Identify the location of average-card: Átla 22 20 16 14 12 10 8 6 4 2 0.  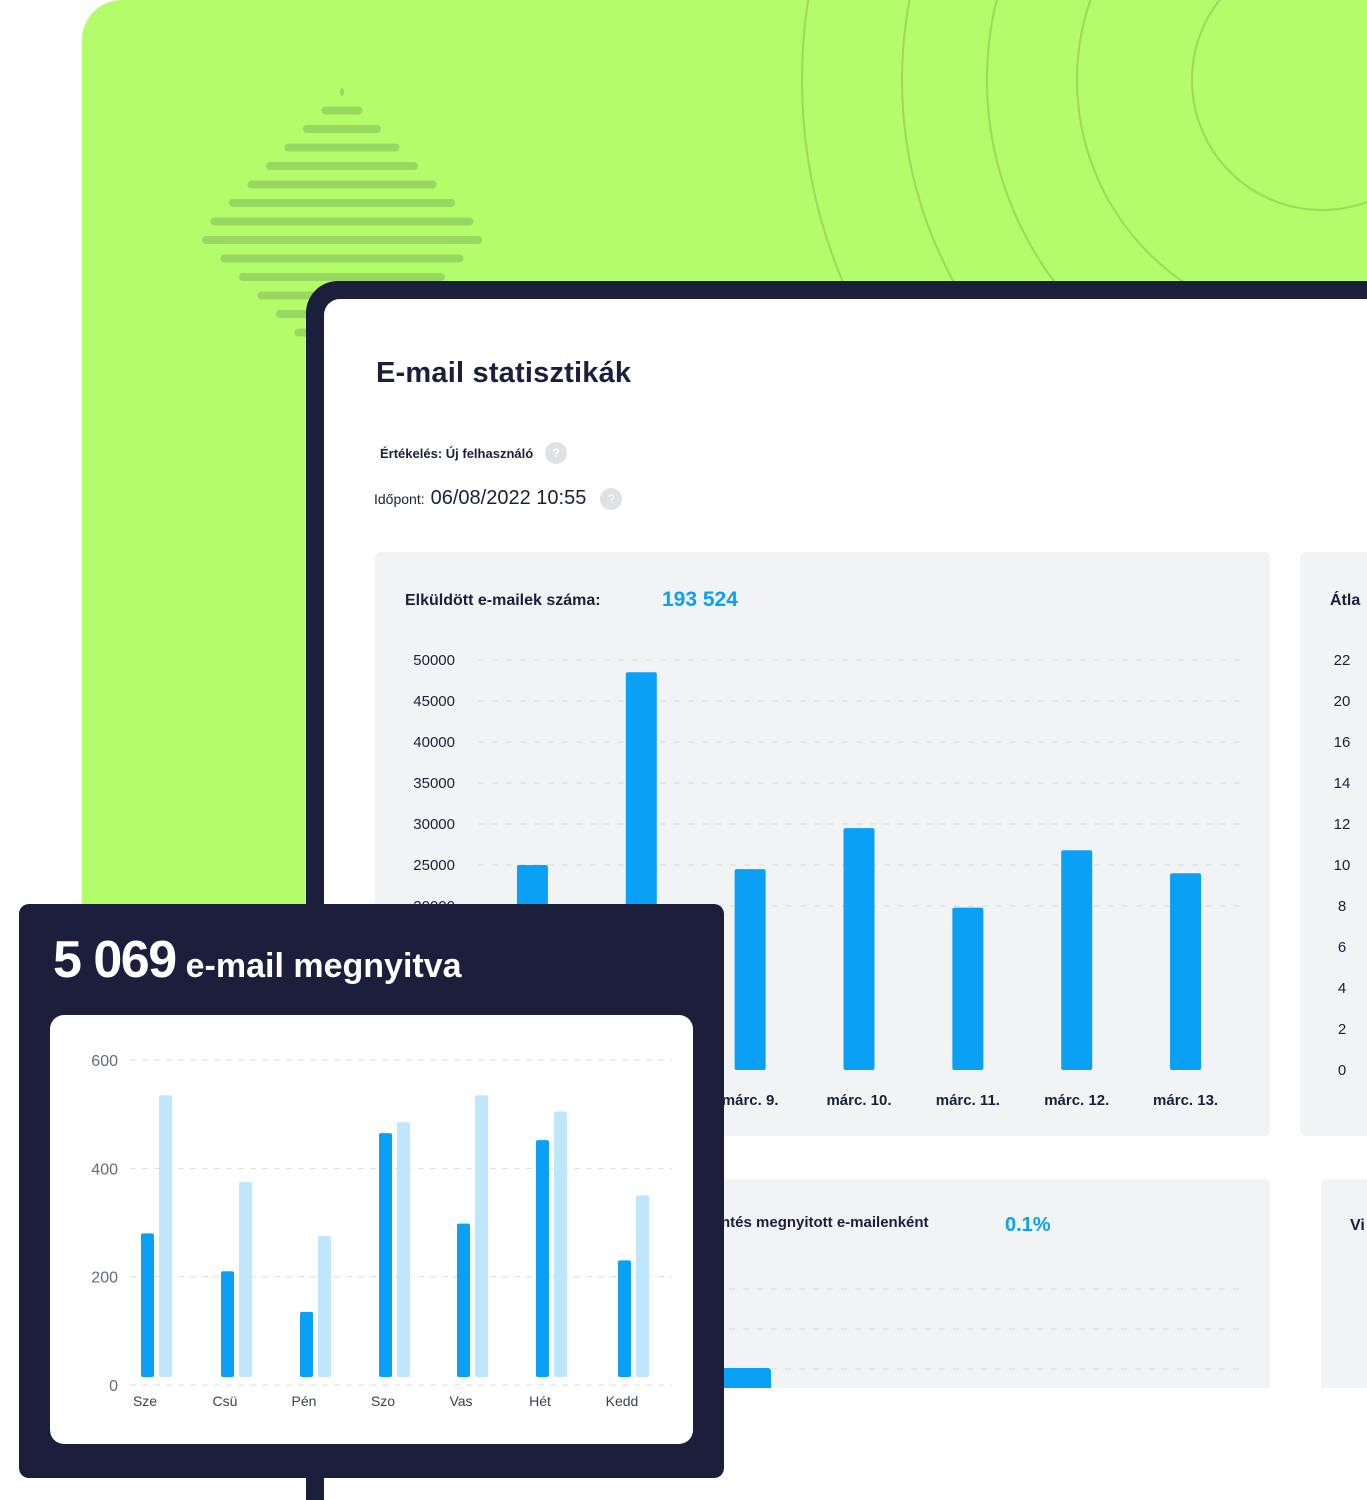
(1333, 844).